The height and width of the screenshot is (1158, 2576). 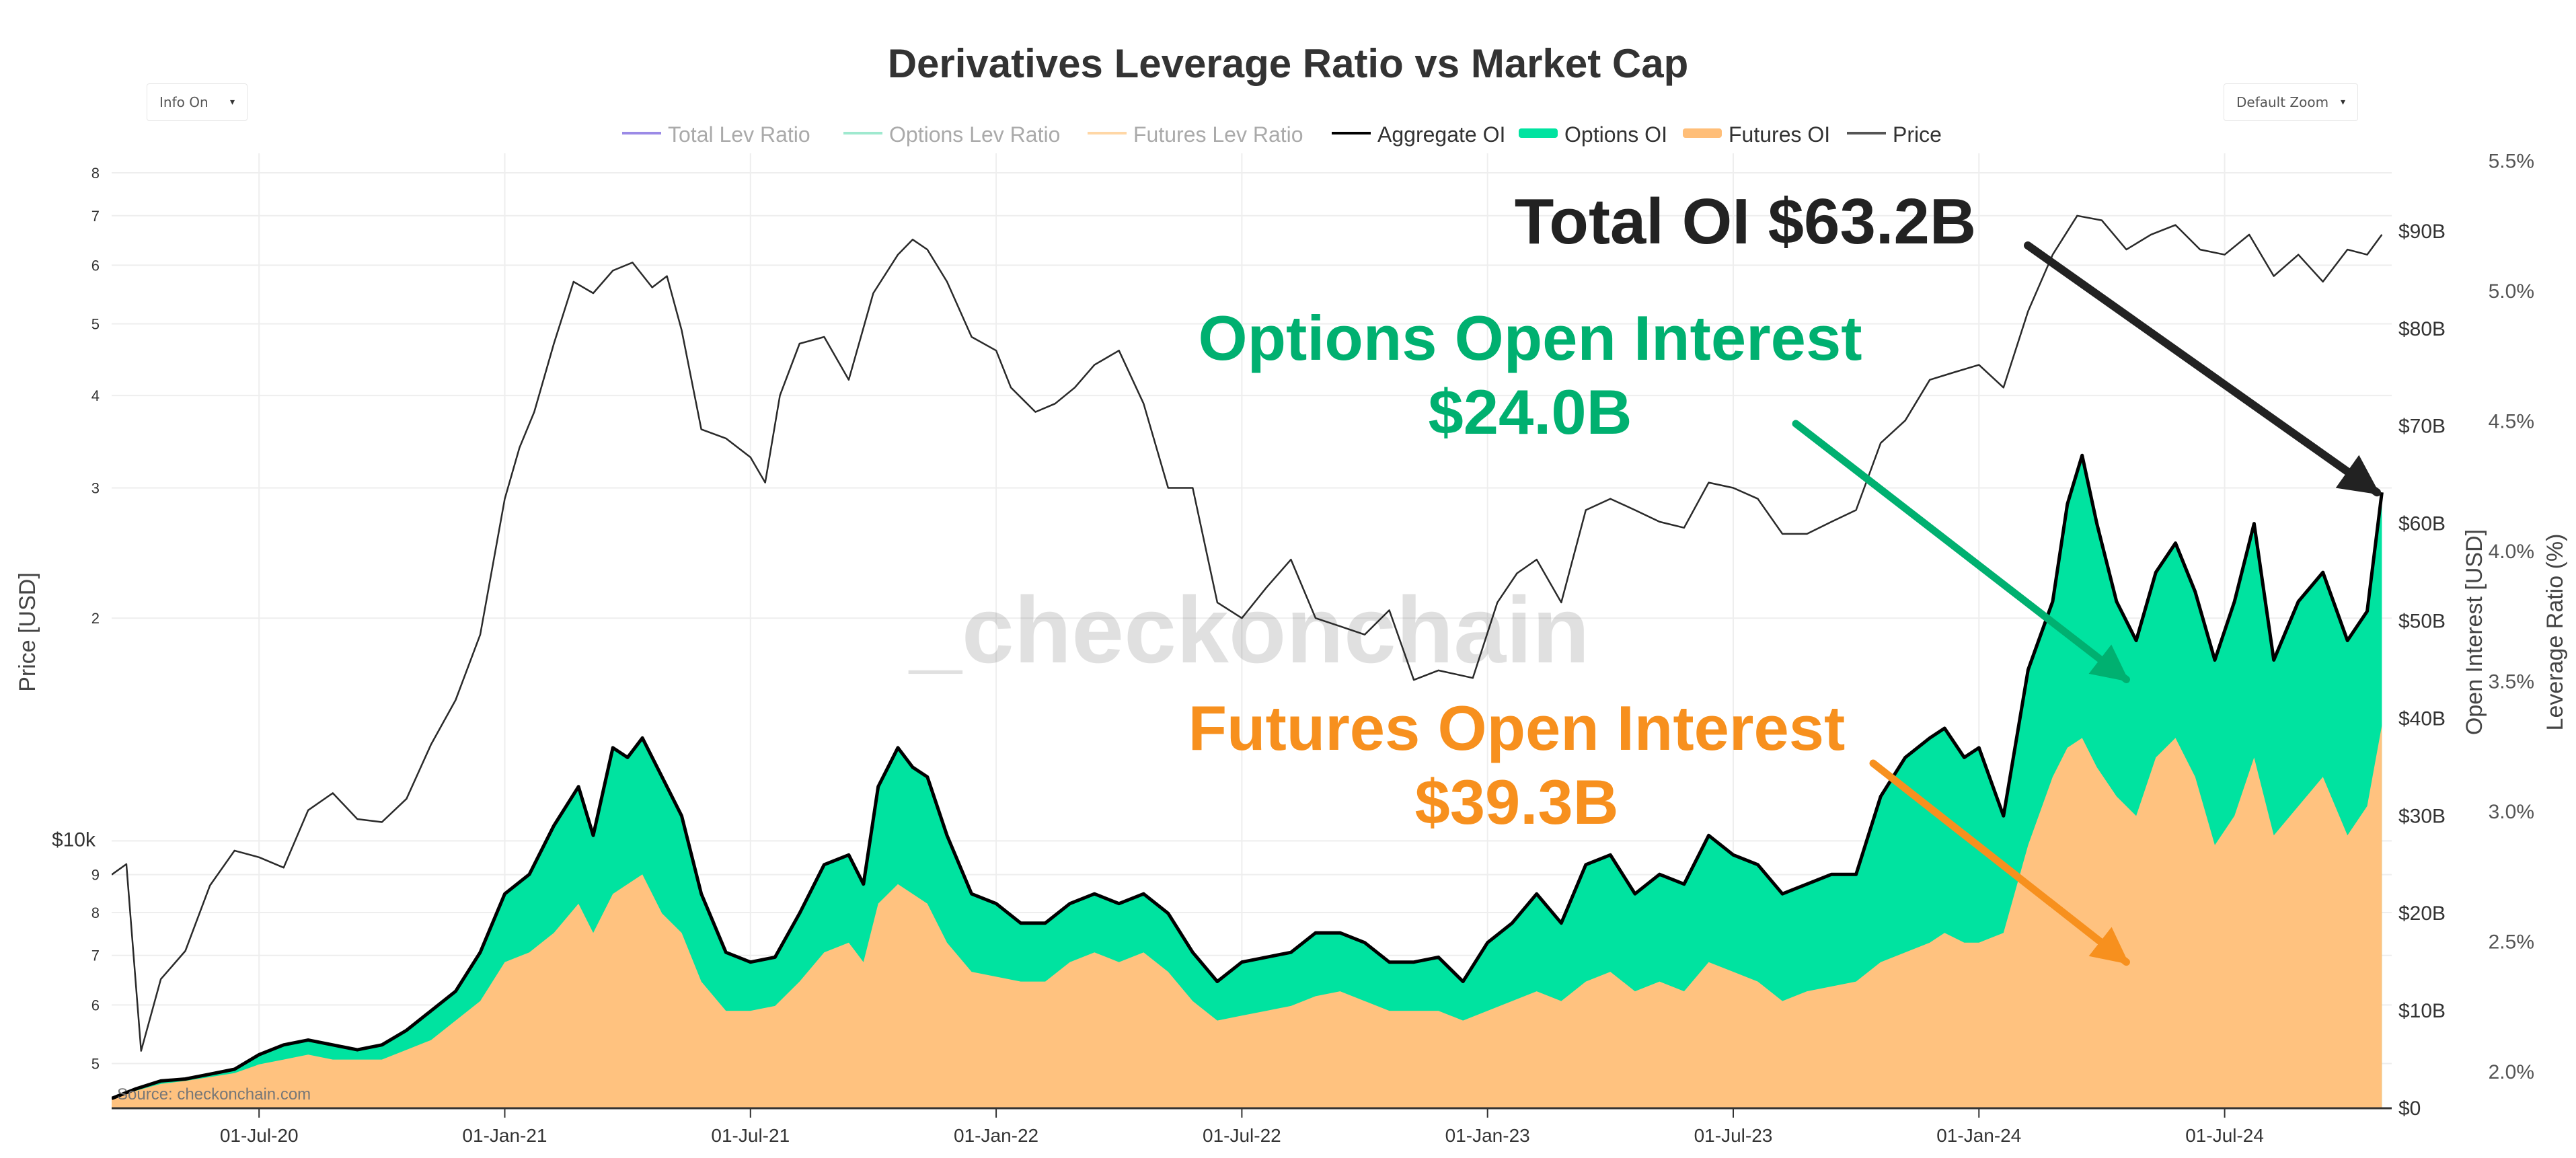 What do you see at coordinates (2511, 1072) in the screenshot?
I see `leverage-tick-label: 2.0%` at bounding box center [2511, 1072].